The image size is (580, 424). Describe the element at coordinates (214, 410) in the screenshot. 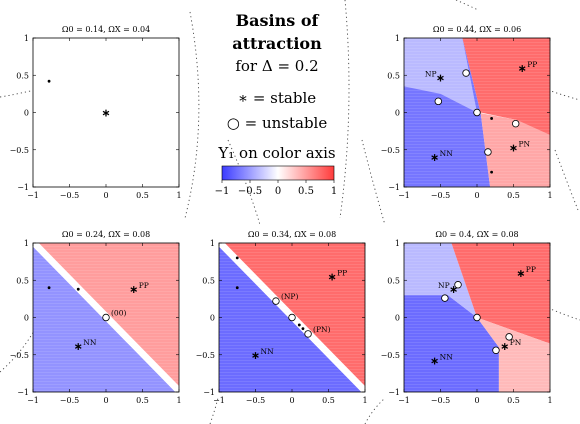

I see `arc-bottom-mid` at that location.